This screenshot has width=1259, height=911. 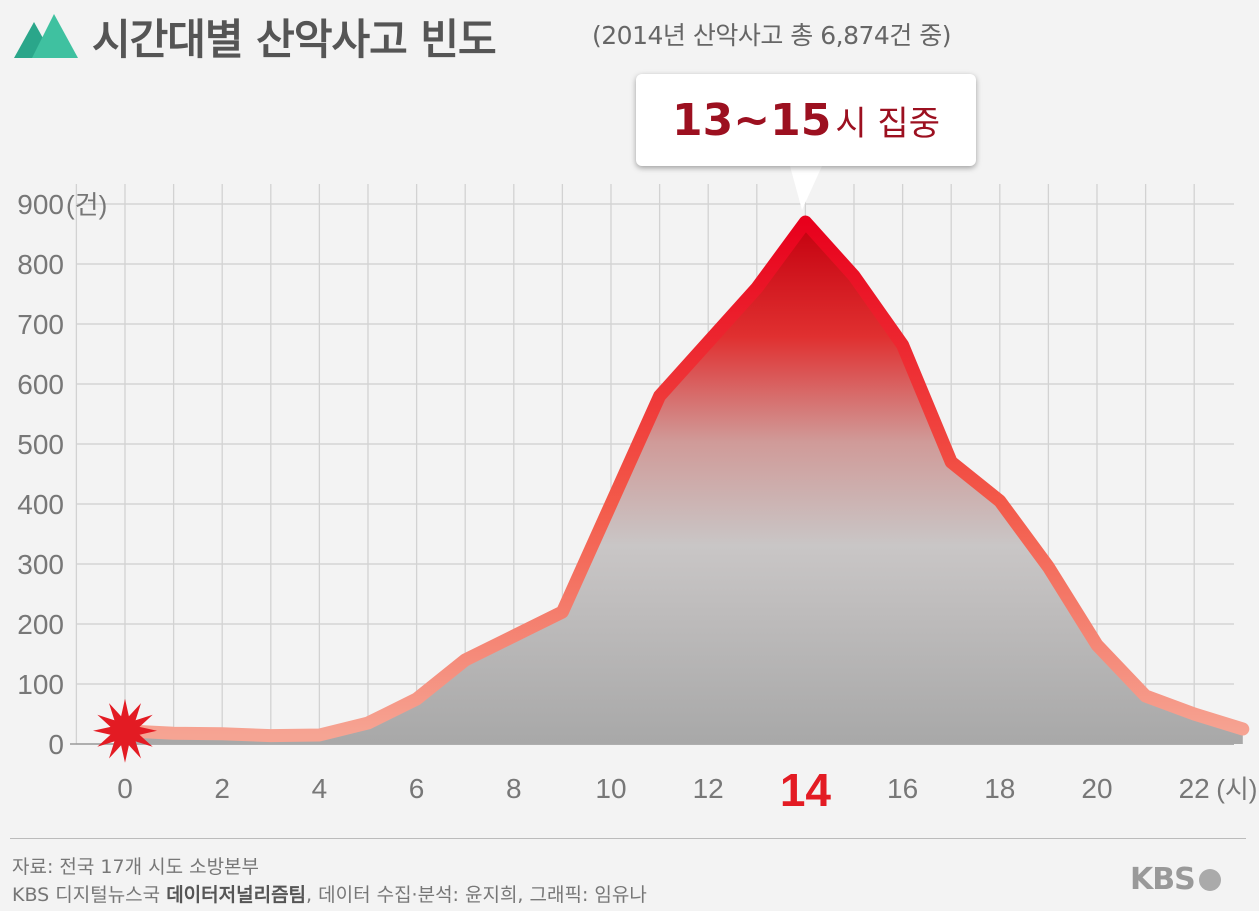 What do you see at coordinates (320, 788) in the screenshot?
I see `x-tick-label: 4` at bounding box center [320, 788].